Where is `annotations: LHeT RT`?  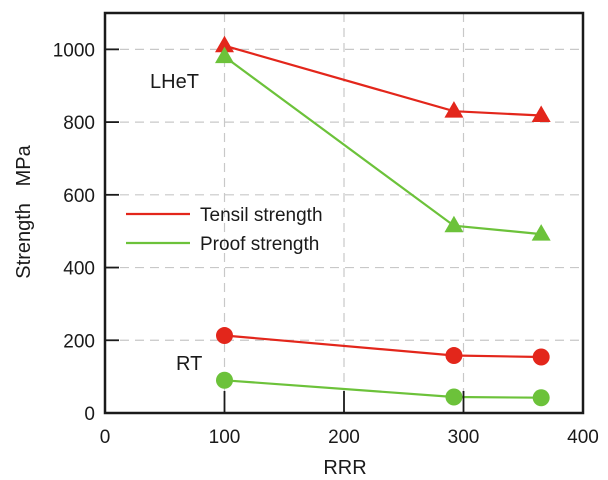
annotations: LHeT RT is located at coordinates (176, 223).